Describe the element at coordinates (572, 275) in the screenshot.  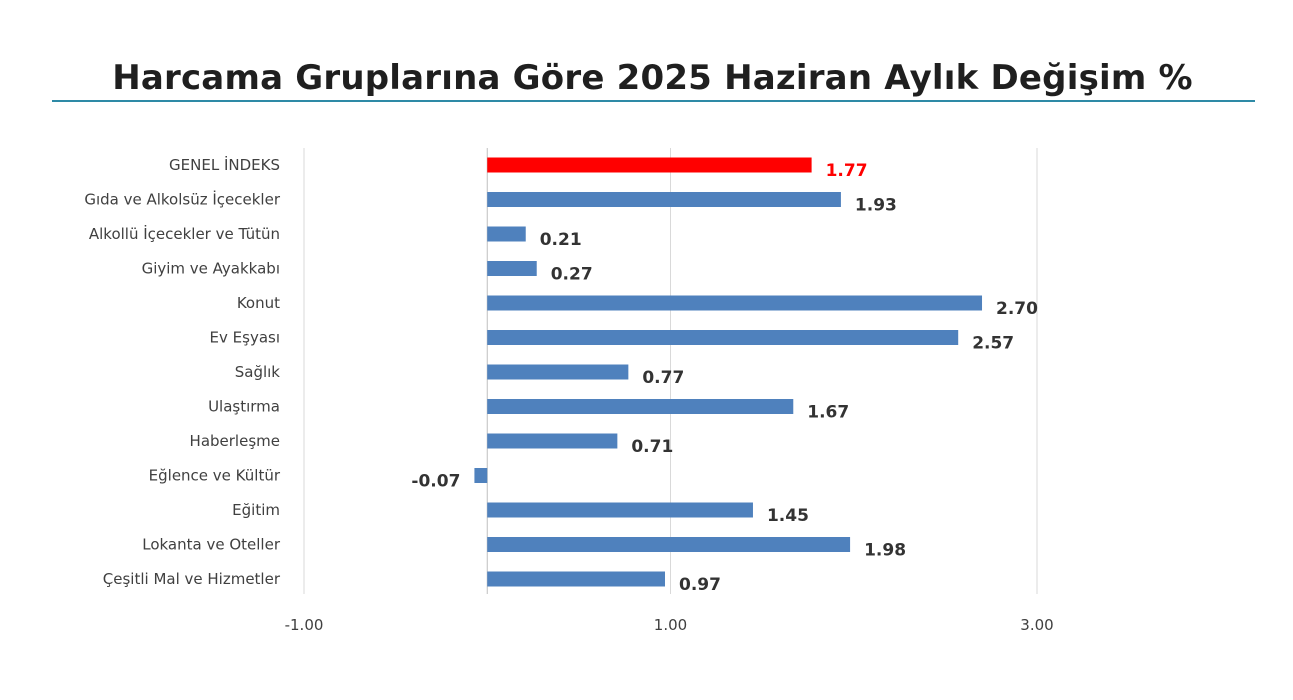
I see `data-label: 0.27` at that location.